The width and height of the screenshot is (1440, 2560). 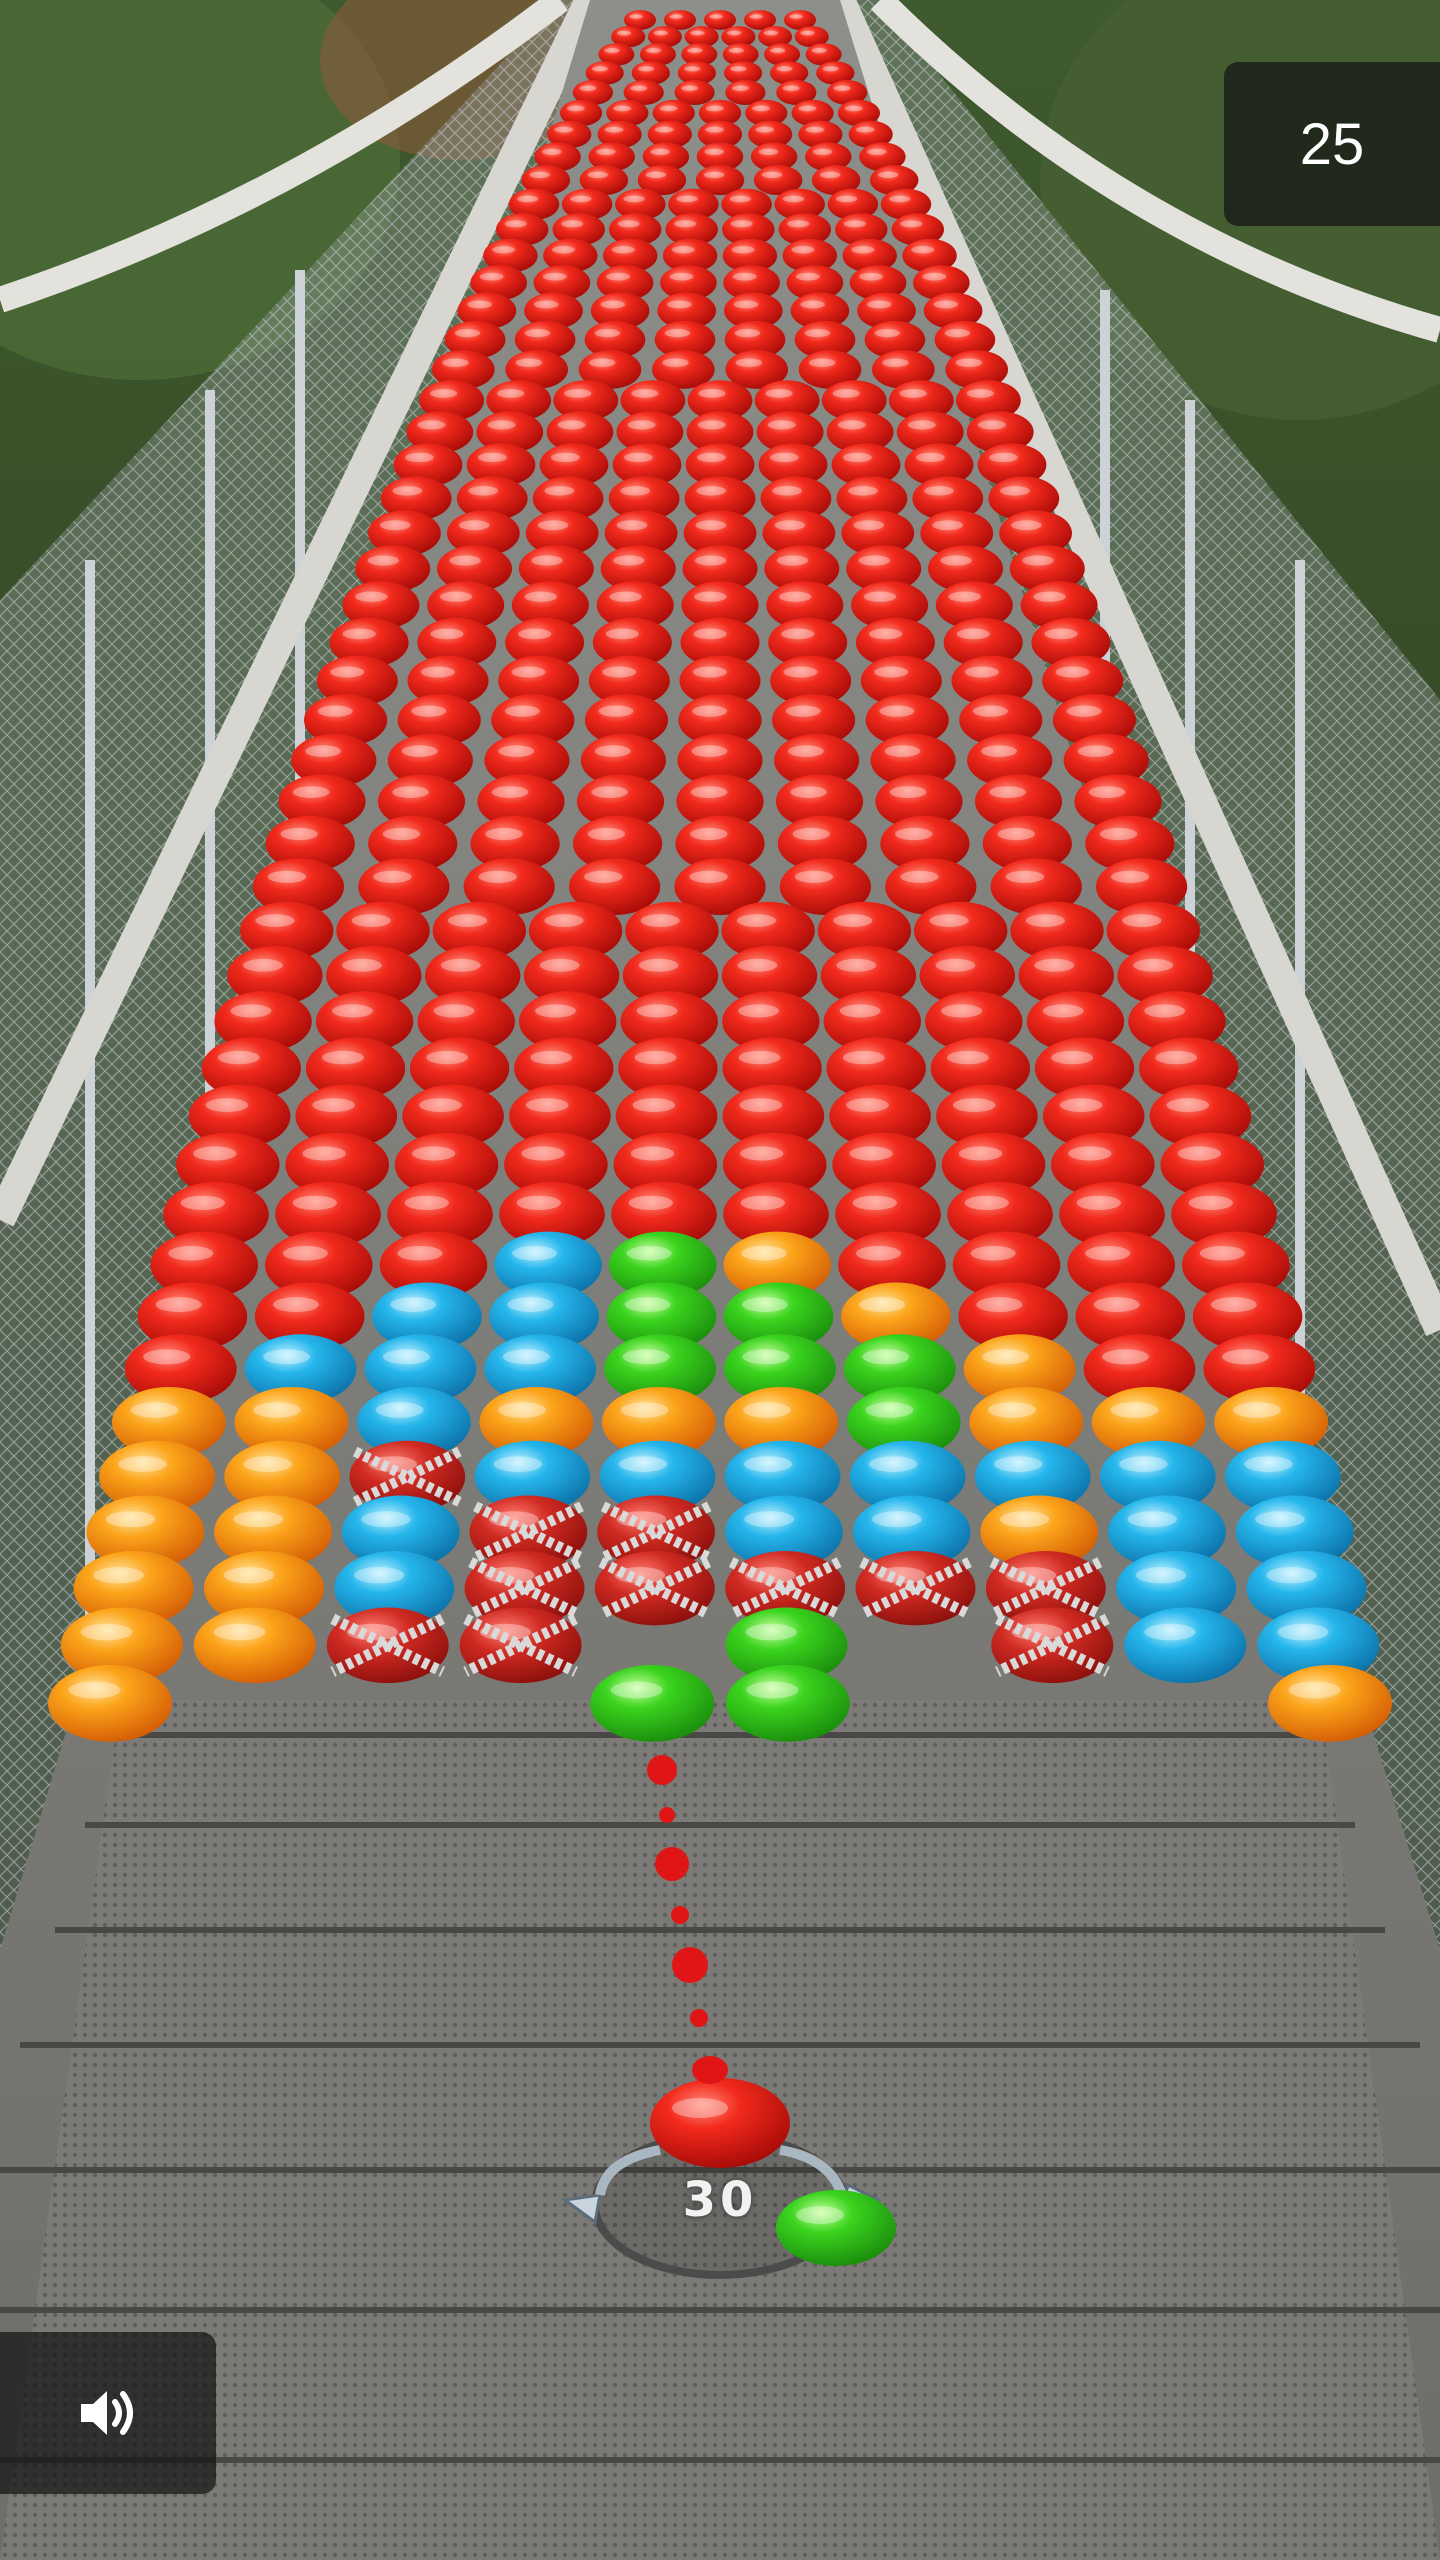 I want to click on aim-nub, so click(x=710, y=2070).